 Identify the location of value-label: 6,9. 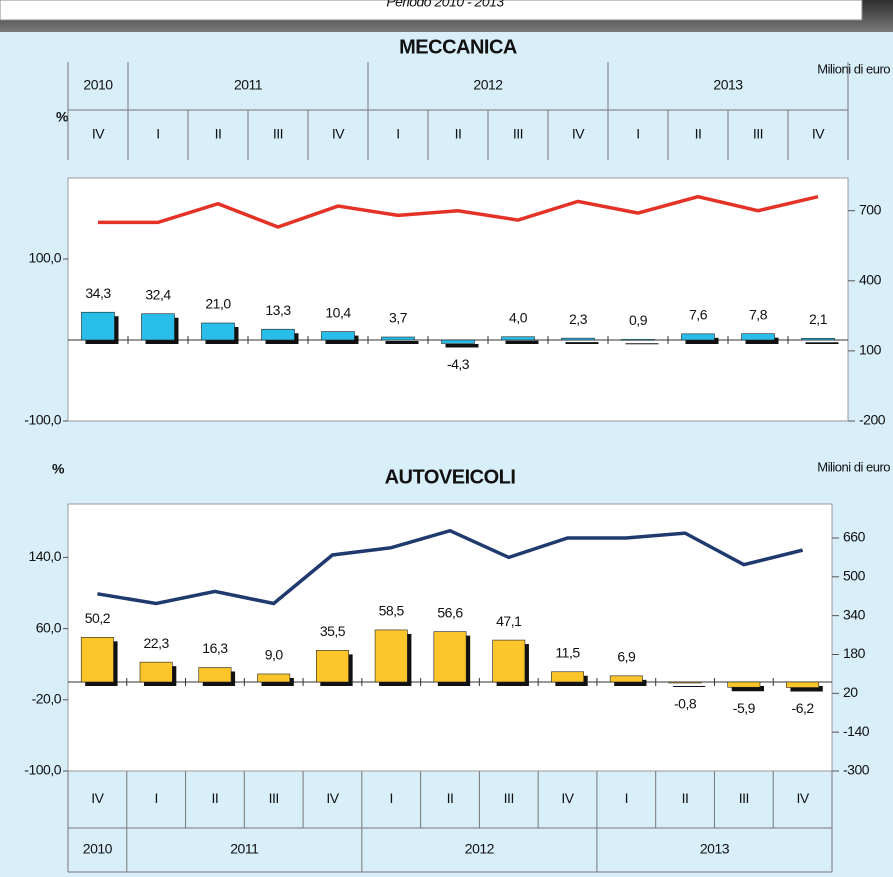
(626, 657).